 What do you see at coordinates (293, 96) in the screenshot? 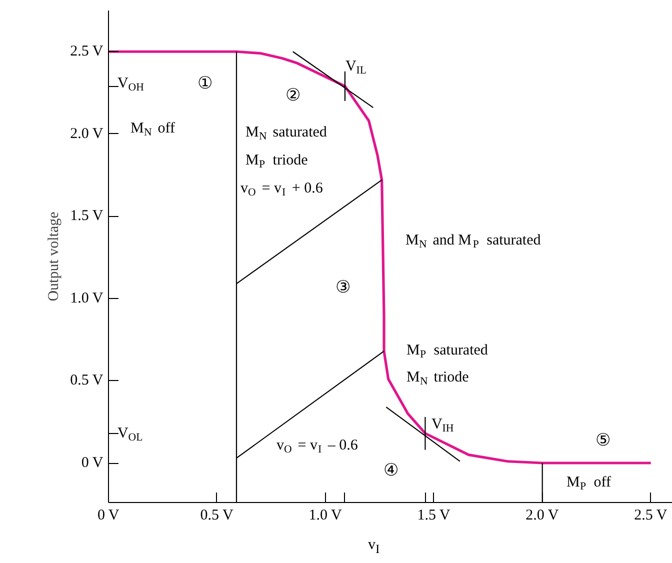
I see `annotation: ②` at bounding box center [293, 96].